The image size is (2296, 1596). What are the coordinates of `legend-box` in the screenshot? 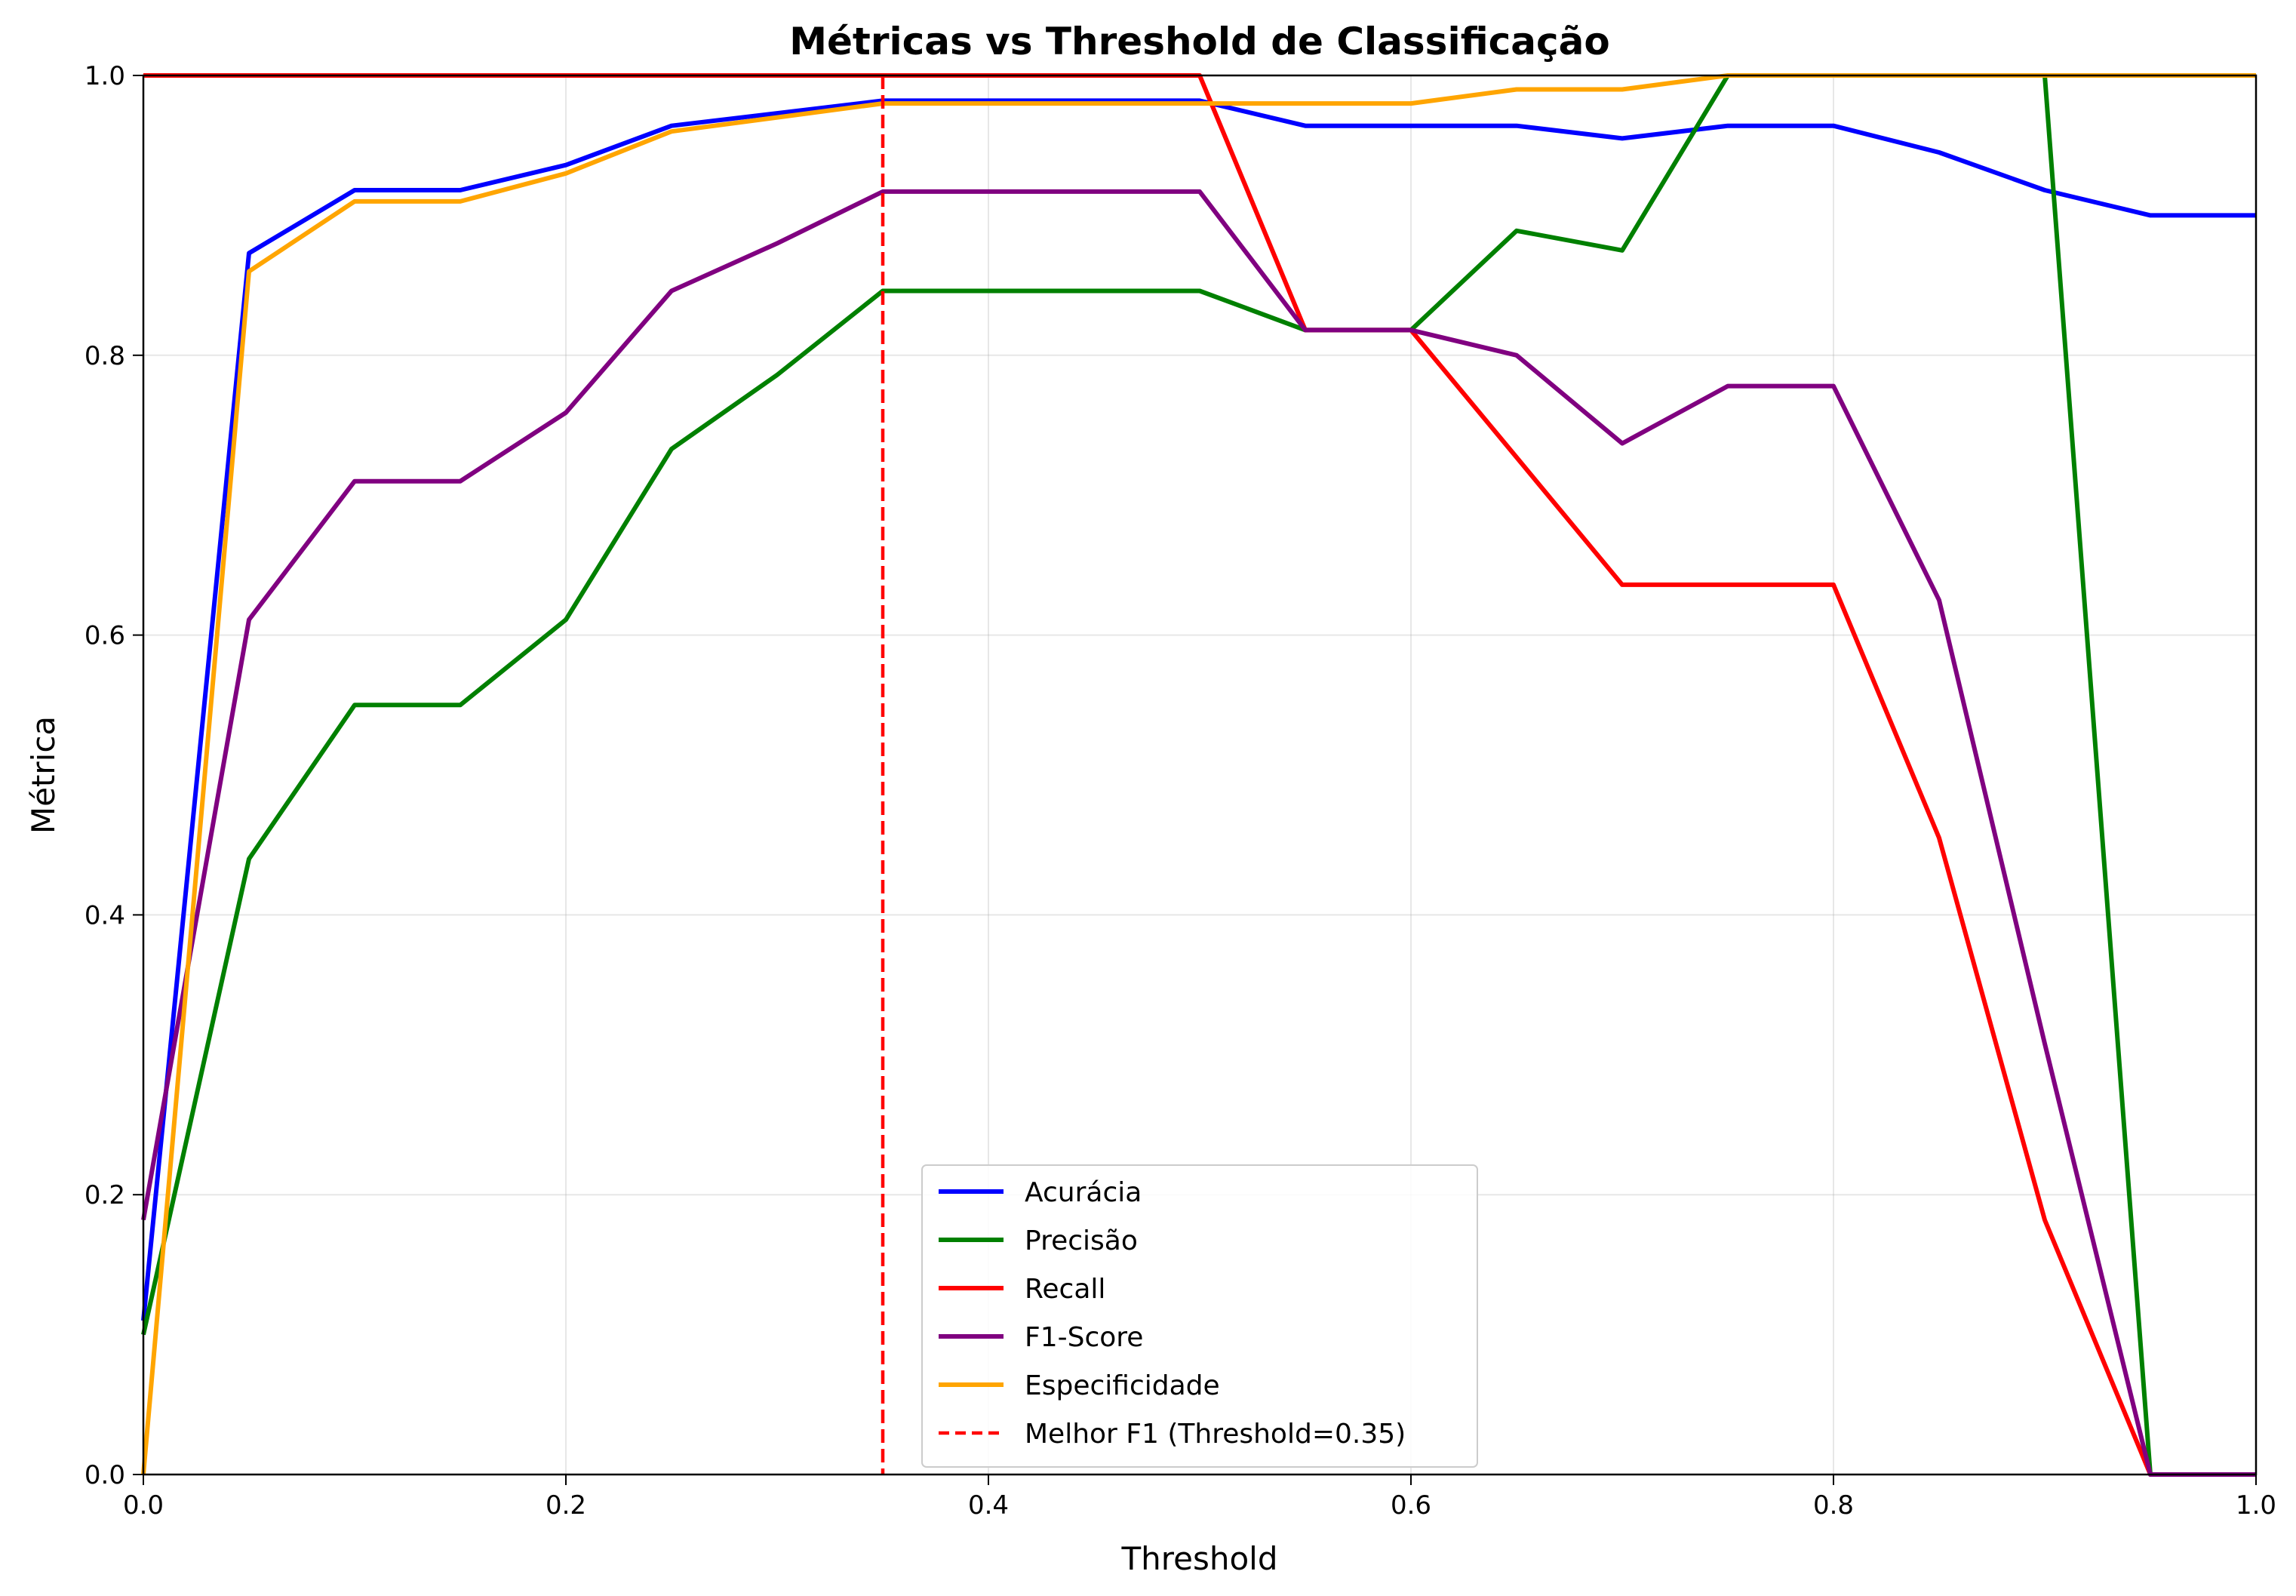 It's located at (1199, 1316).